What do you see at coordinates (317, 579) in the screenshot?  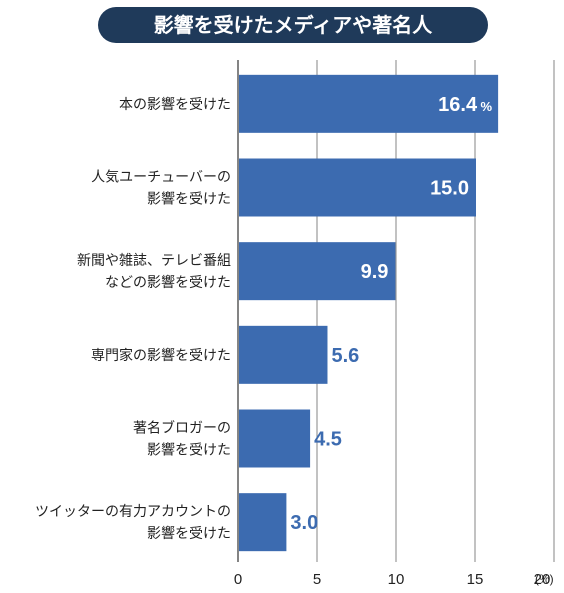 I see `x-tick-label: 5` at bounding box center [317, 579].